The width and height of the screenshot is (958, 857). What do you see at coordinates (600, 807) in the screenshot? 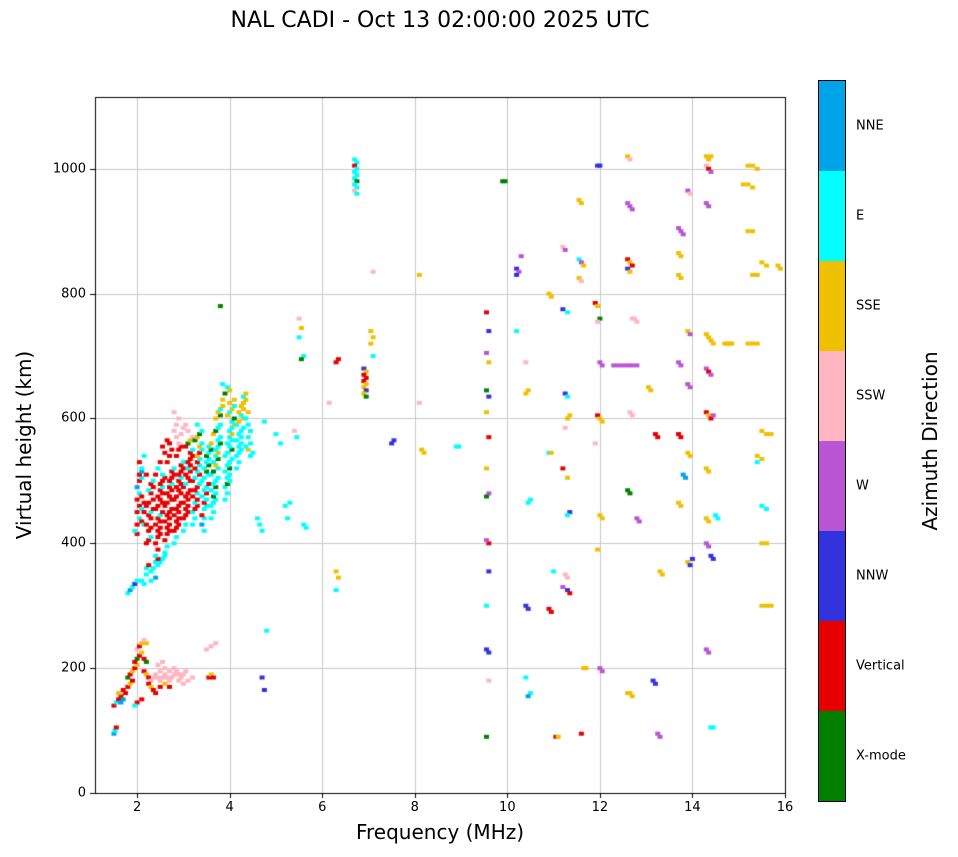
I see `x-tick-label: 12` at bounding box center [600, 807].